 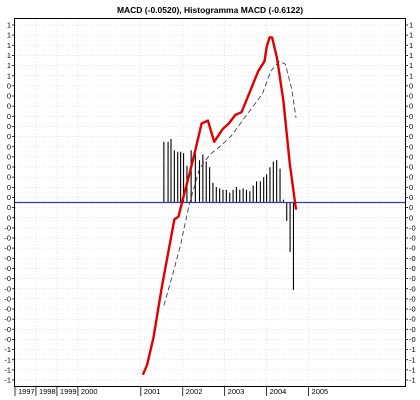 What do you see at coordinates (171, 391) in the screenshot?
I see `x-axis-ticks: 1997 1998 1999 2000 2001 2002 2003 2004 2005` at bounding box center [171, 391].